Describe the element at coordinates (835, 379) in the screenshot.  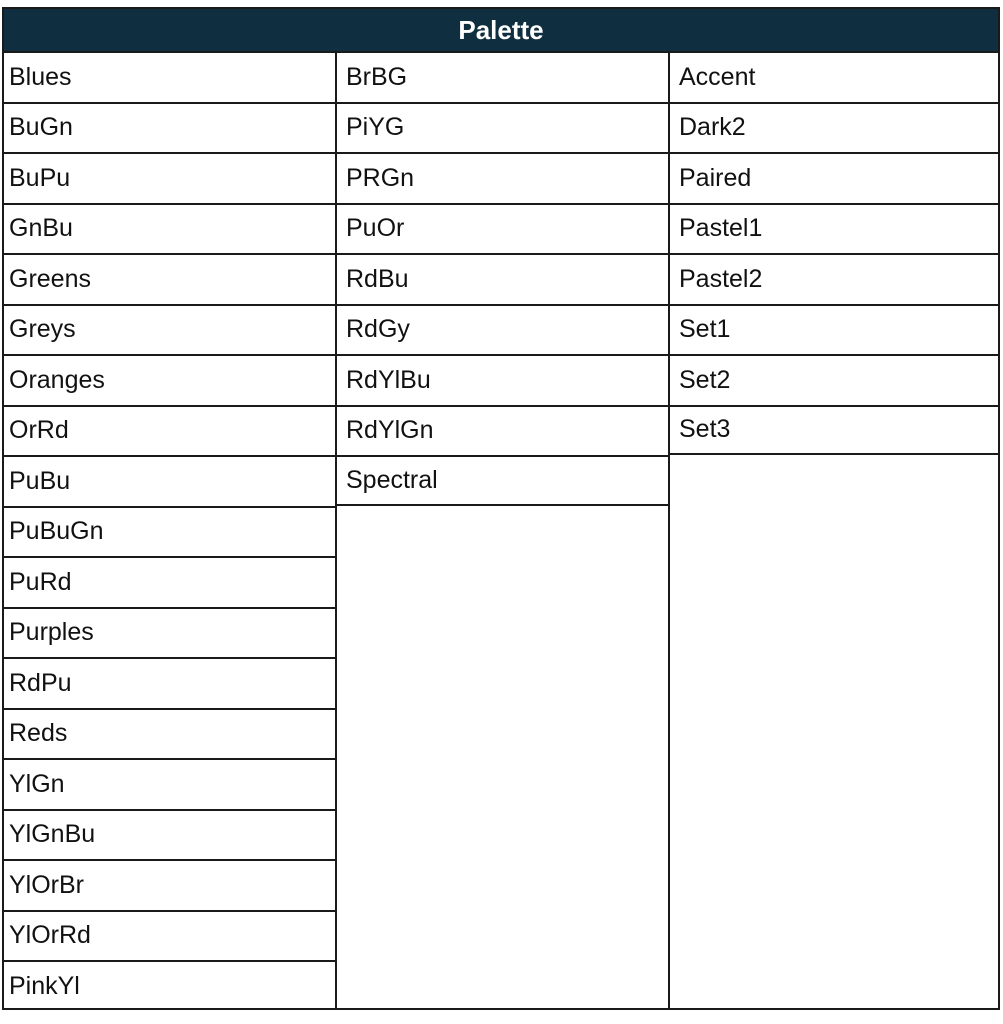
I see `table-cell: Set2` at that location.